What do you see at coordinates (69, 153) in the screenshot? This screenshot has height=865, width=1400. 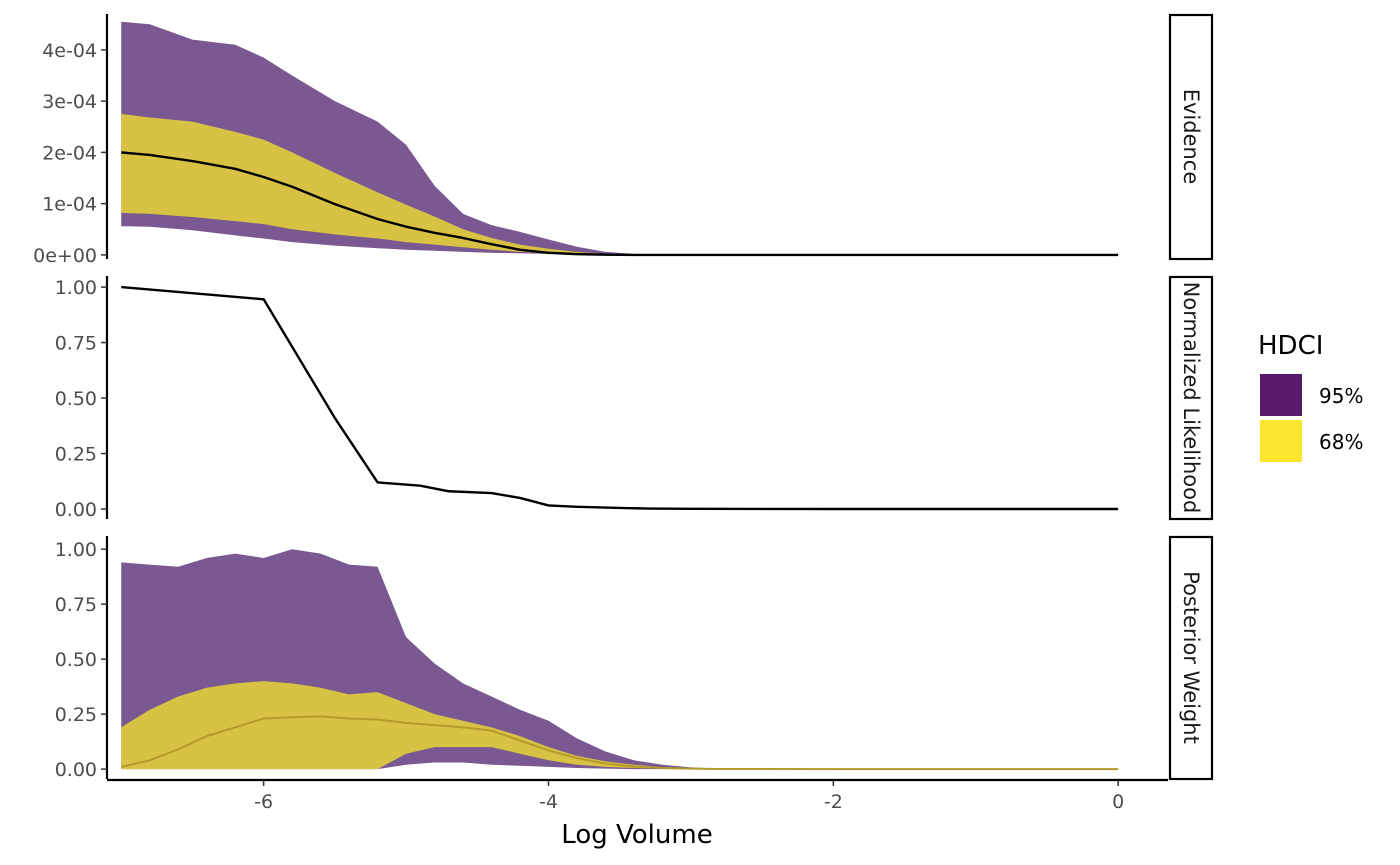 I see `y-tick-label: 2e-04` at bounding box center [69, 153].